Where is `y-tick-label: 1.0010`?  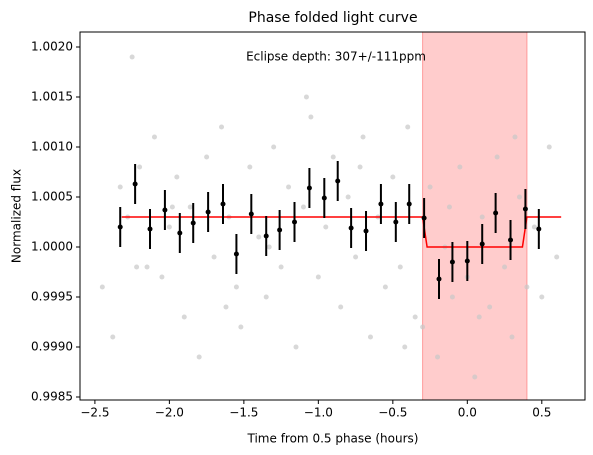 y-tick-label: 1.0010 is located at coordinates (52, 147).